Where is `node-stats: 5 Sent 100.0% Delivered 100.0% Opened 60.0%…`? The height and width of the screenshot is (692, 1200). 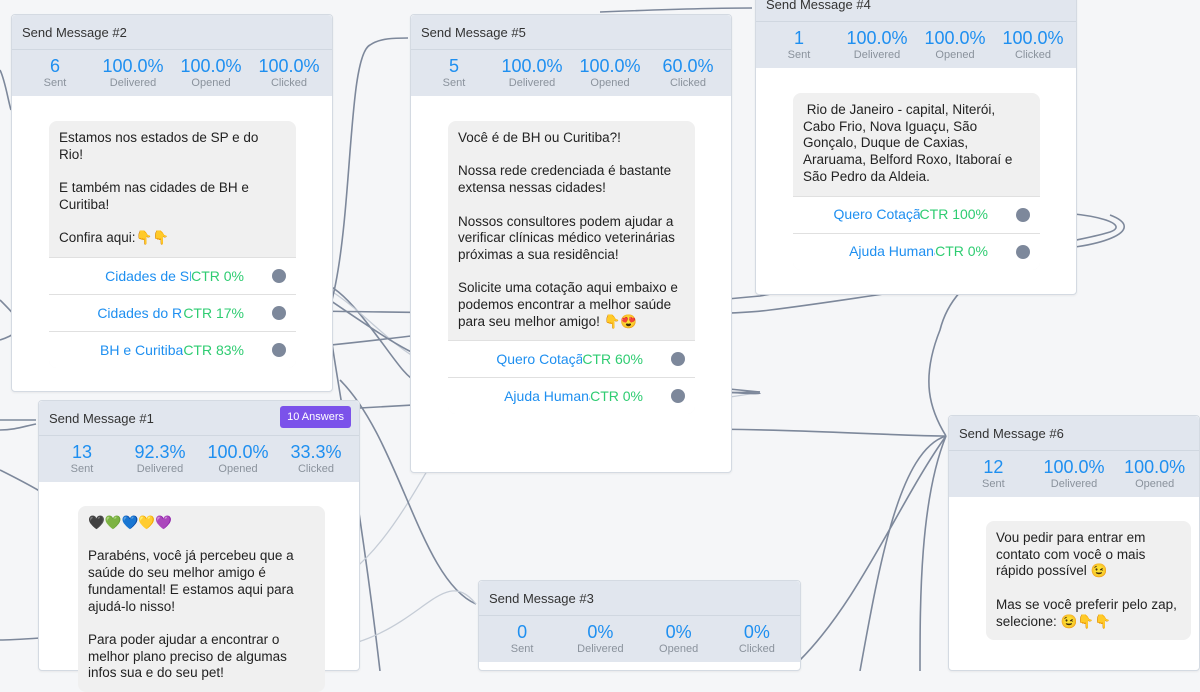
node-stats: 5 Sent 100.0% Delivered 100.0% Opened 60.0%… is located at coordinates (571, 73).